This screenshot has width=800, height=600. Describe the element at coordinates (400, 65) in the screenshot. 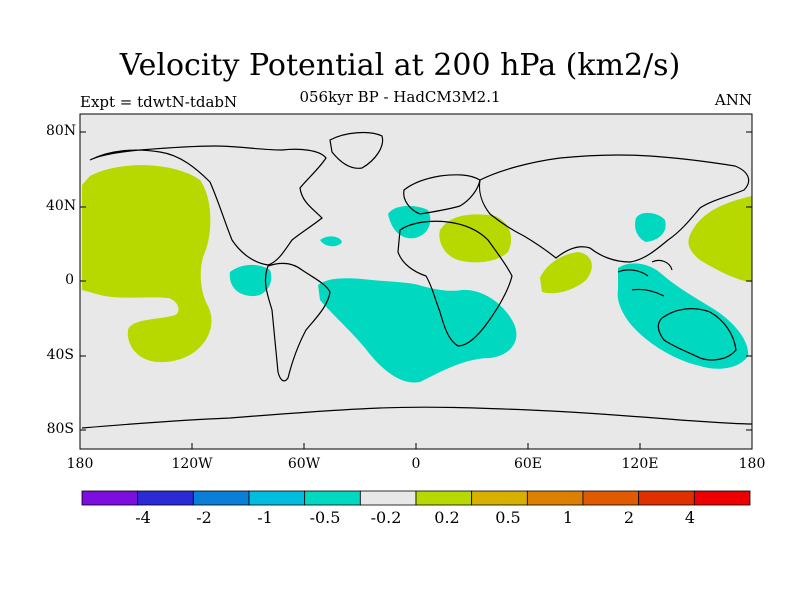

I see `page-title: Velocity Potential at 200 hPa (km2/s)` at that location.